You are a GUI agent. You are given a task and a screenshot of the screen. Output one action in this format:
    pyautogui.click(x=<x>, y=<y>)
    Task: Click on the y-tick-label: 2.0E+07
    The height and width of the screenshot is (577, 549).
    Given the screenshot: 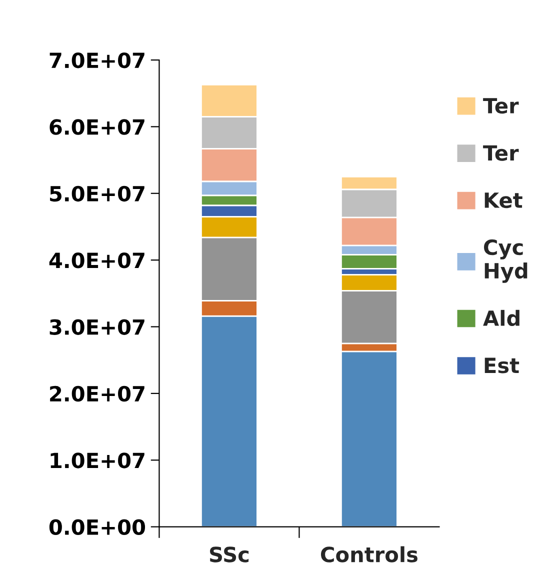 What is the action you would take?
    pyautogui.click(x=97, y=394)
    